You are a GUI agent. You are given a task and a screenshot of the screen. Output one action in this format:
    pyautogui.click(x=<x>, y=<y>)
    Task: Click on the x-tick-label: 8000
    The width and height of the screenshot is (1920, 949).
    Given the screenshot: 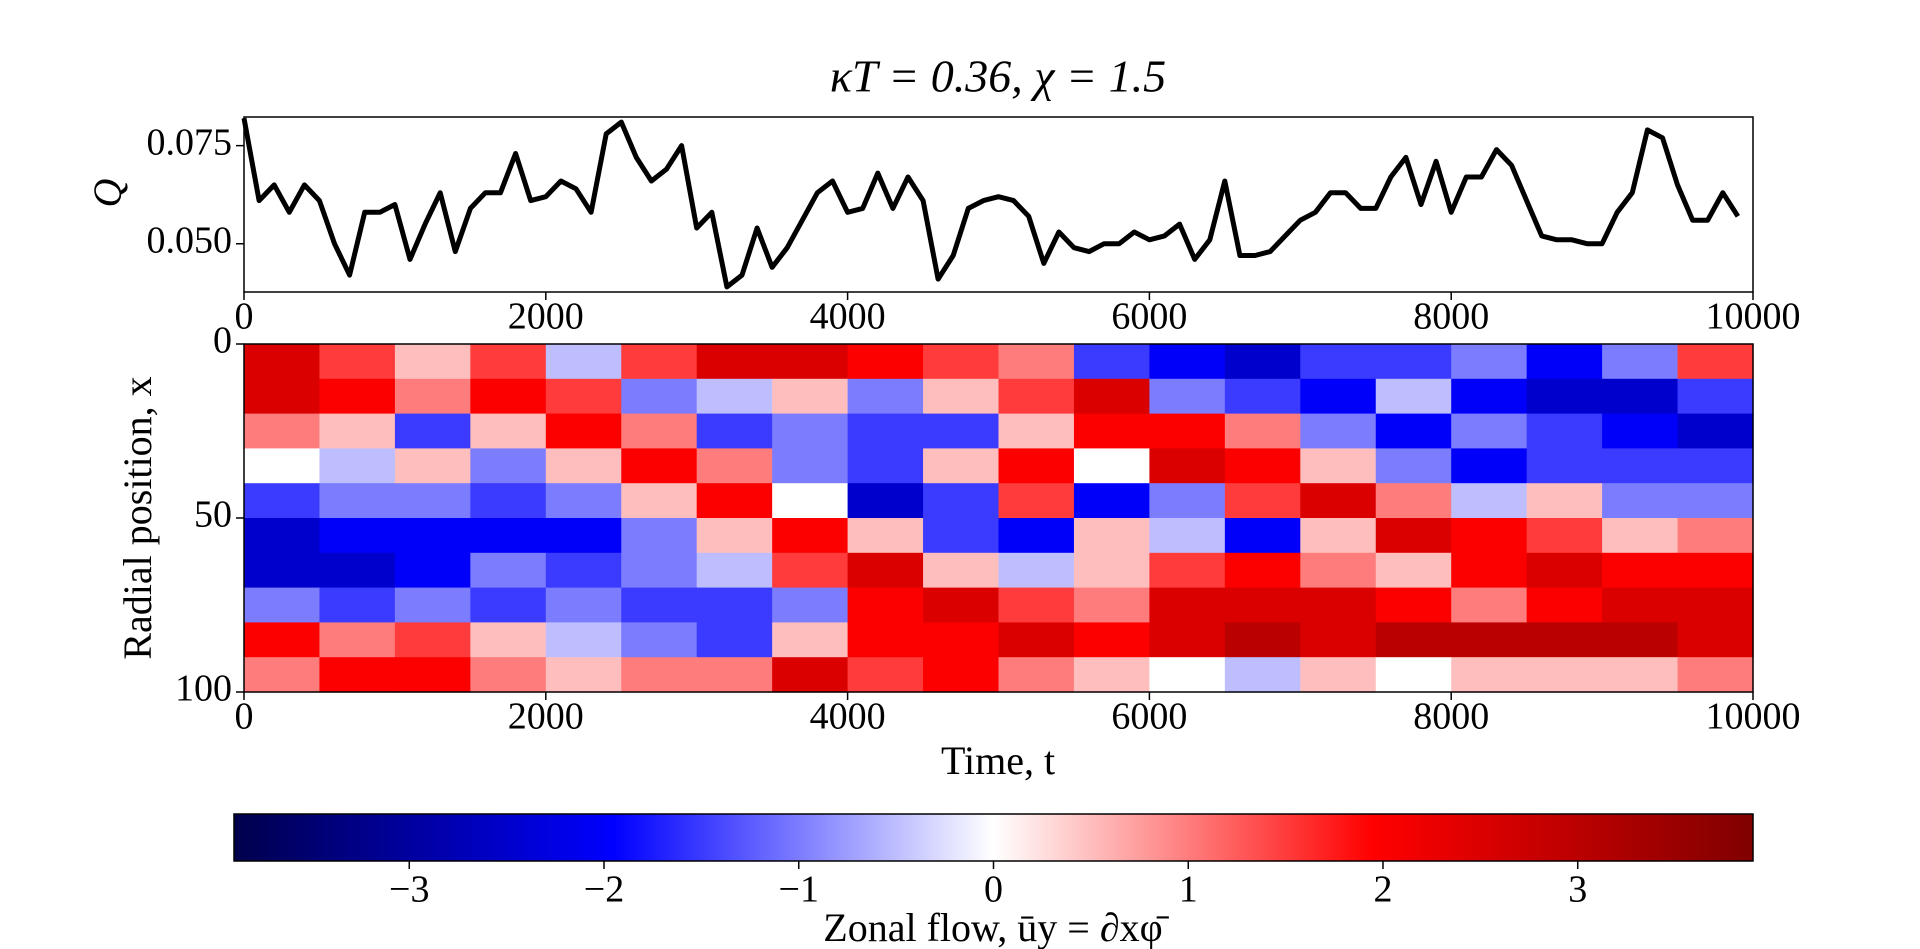 What is the action you would take?
    pyautogui.click(x=1451, y=317)
    